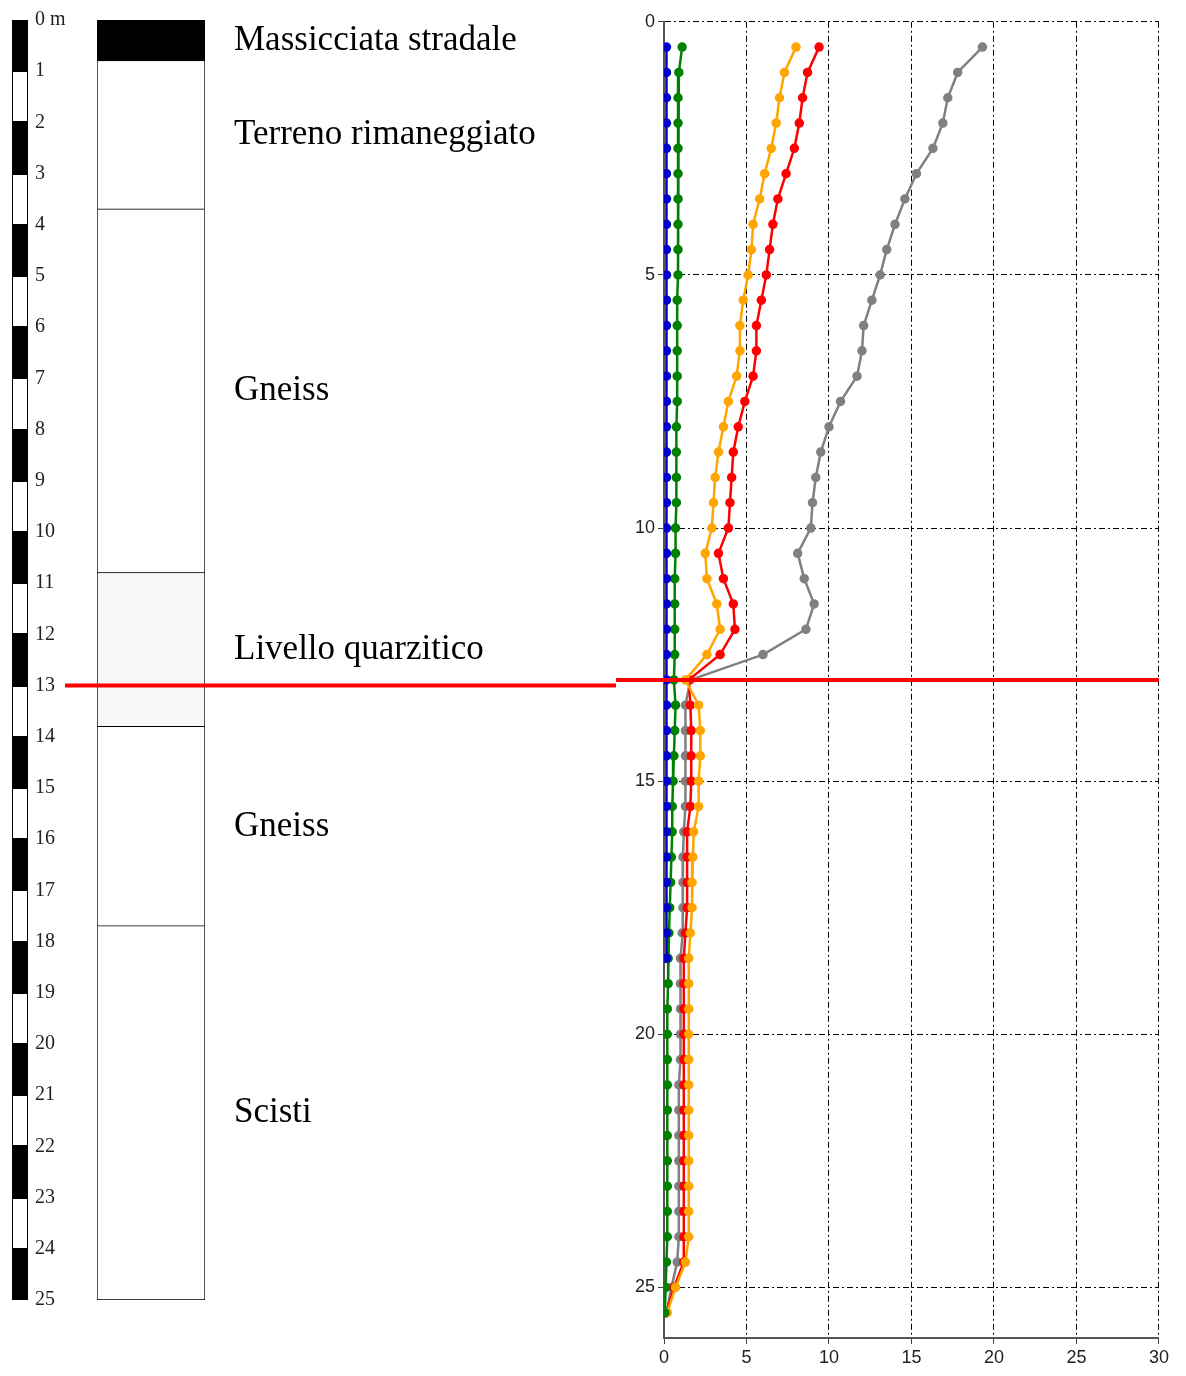  What do you see at coordinates (40, 171) in the screenshot?
I see `y-tick-label: 3` at bounding box center [40, 171].